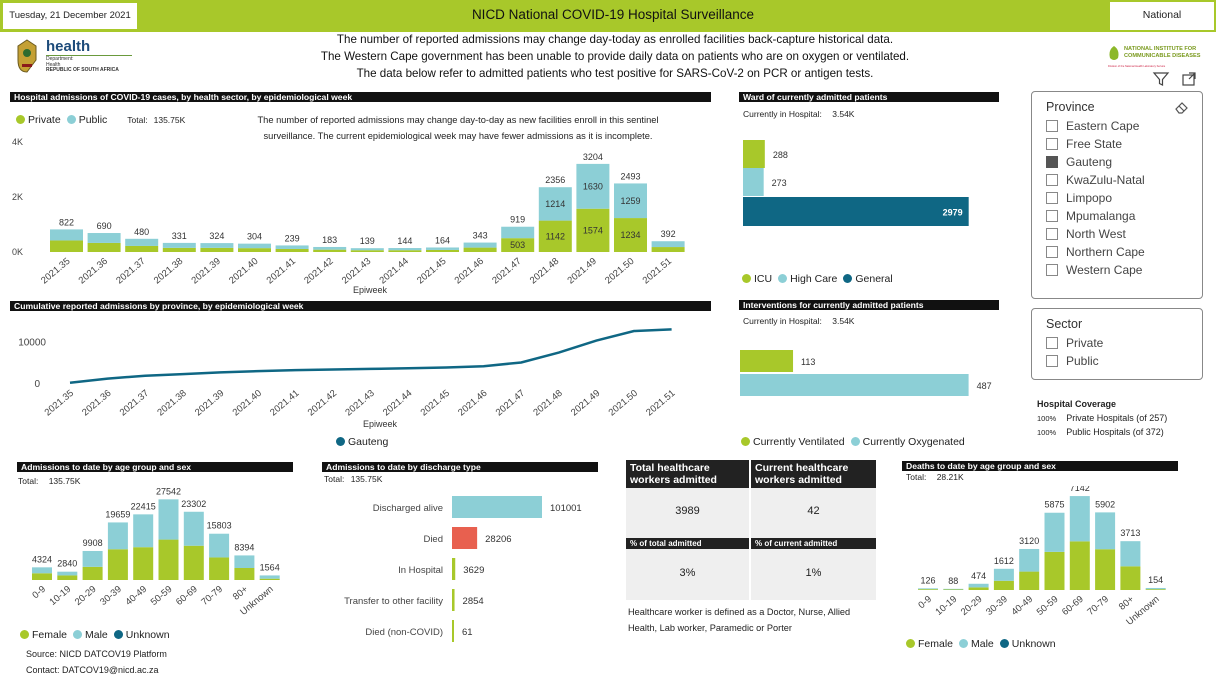 This screenshot has height=679, width=1216. Describe the element at coordinates (1124, 270) in the screenshot. I see `province-option: Western Cape` at that location.